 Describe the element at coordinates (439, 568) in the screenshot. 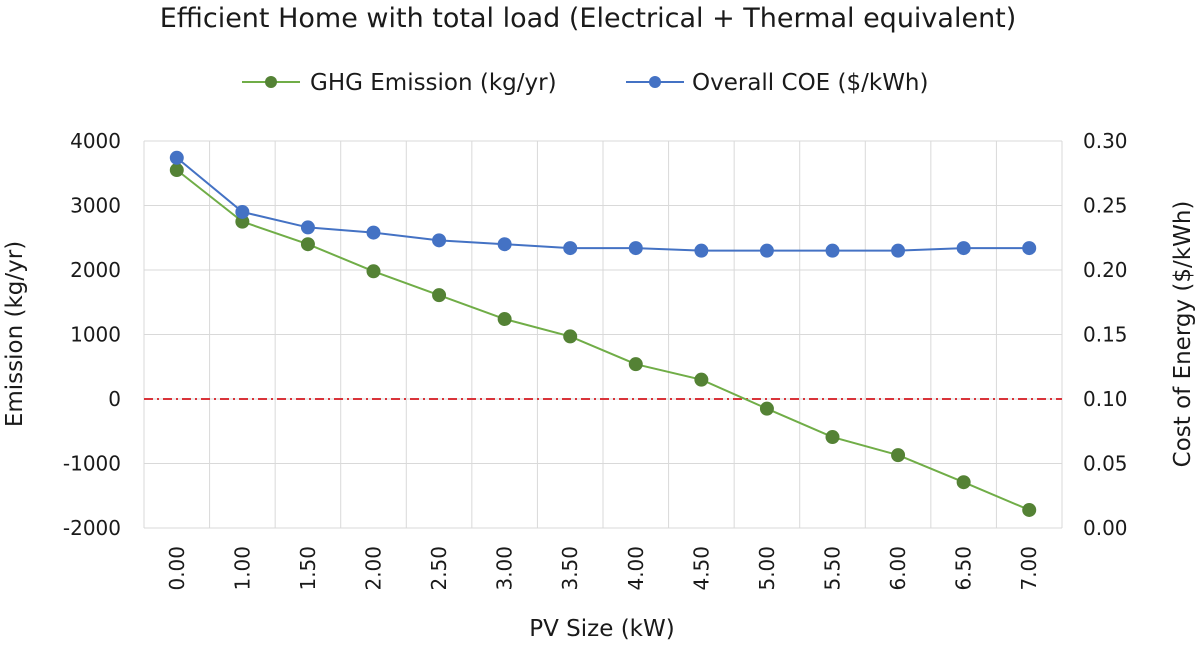

I see `x-tick-label: 2.50` at that location.